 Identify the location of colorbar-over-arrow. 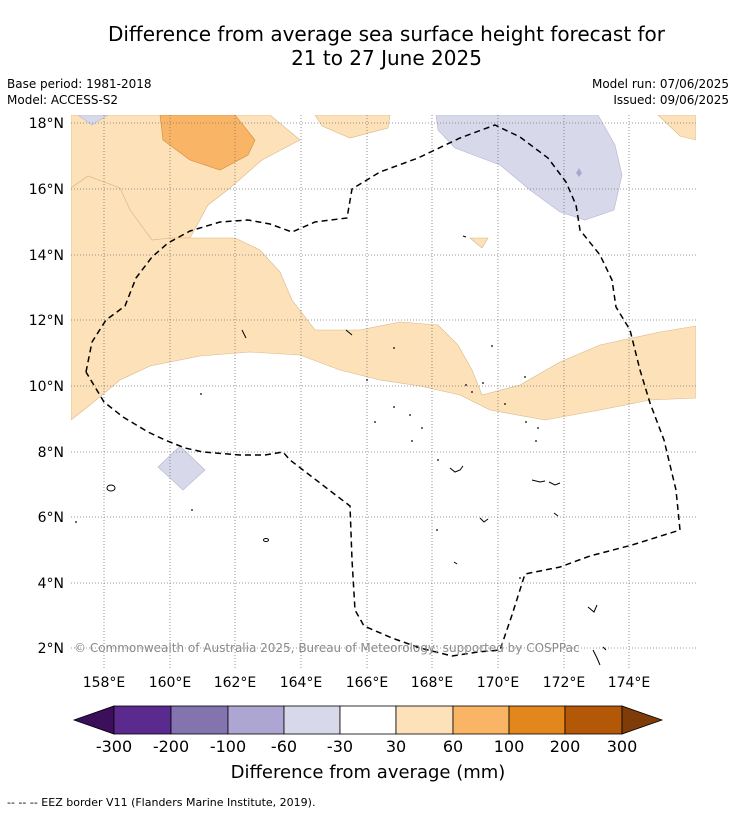
(642, 720).